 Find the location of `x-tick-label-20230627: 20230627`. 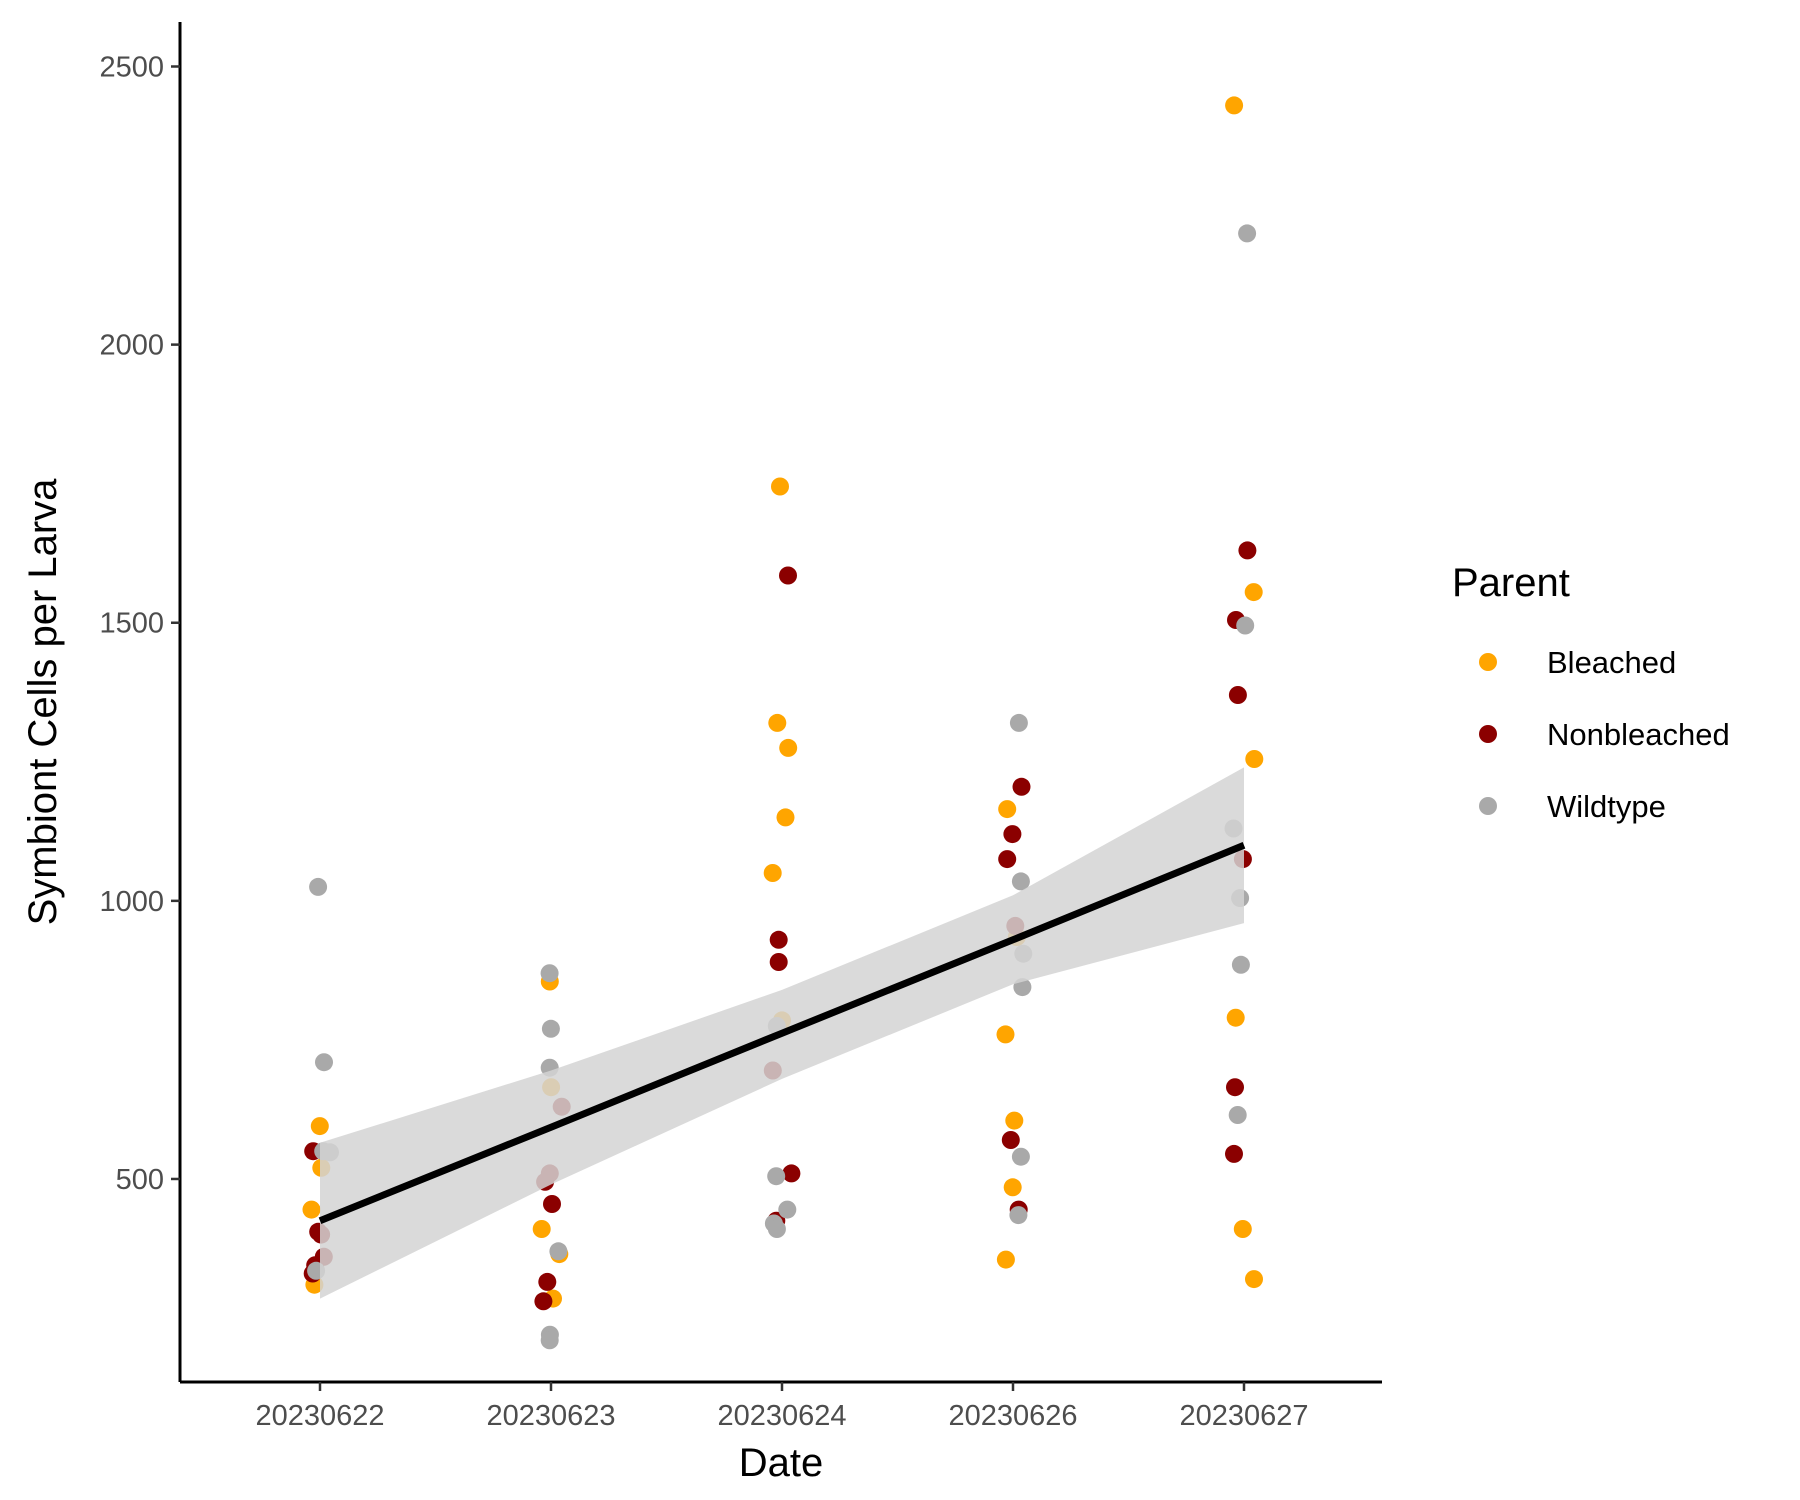

x-tick-label-20230627: 20230627 is located at coordinates (1243, 1416).